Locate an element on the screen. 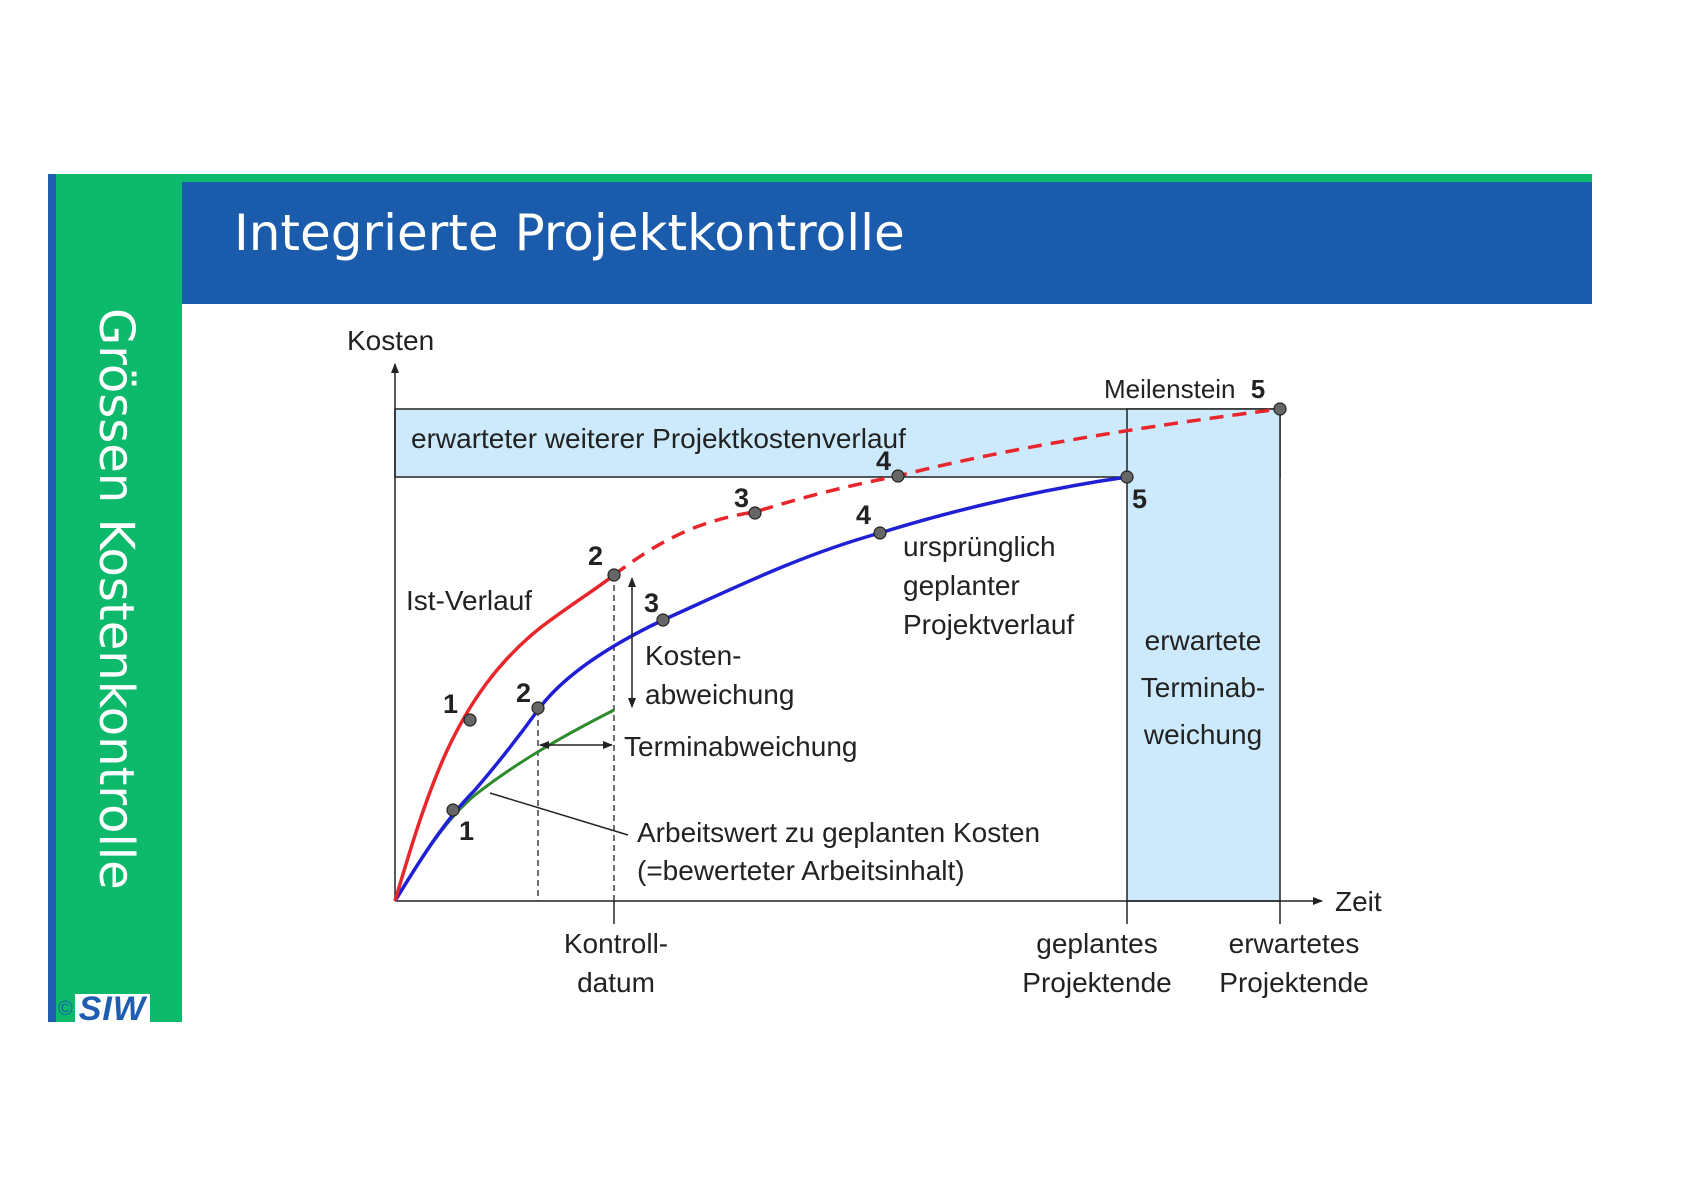  planned-point-label-3: 3 is located at coordinates (651, 603).